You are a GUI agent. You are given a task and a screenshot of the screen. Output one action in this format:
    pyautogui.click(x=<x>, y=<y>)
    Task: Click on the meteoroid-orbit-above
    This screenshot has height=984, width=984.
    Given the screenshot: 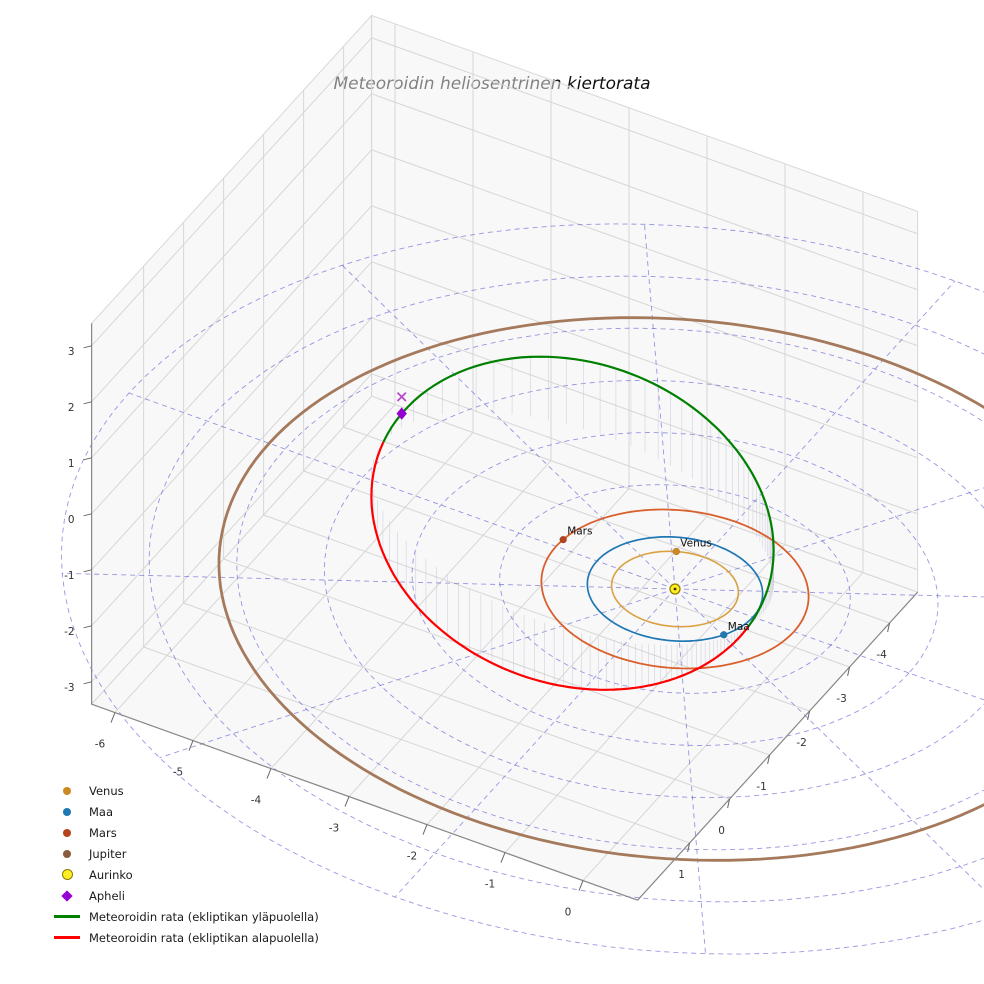 What is the action you would take?
    pyautogui.click(x=578, y=491)
    